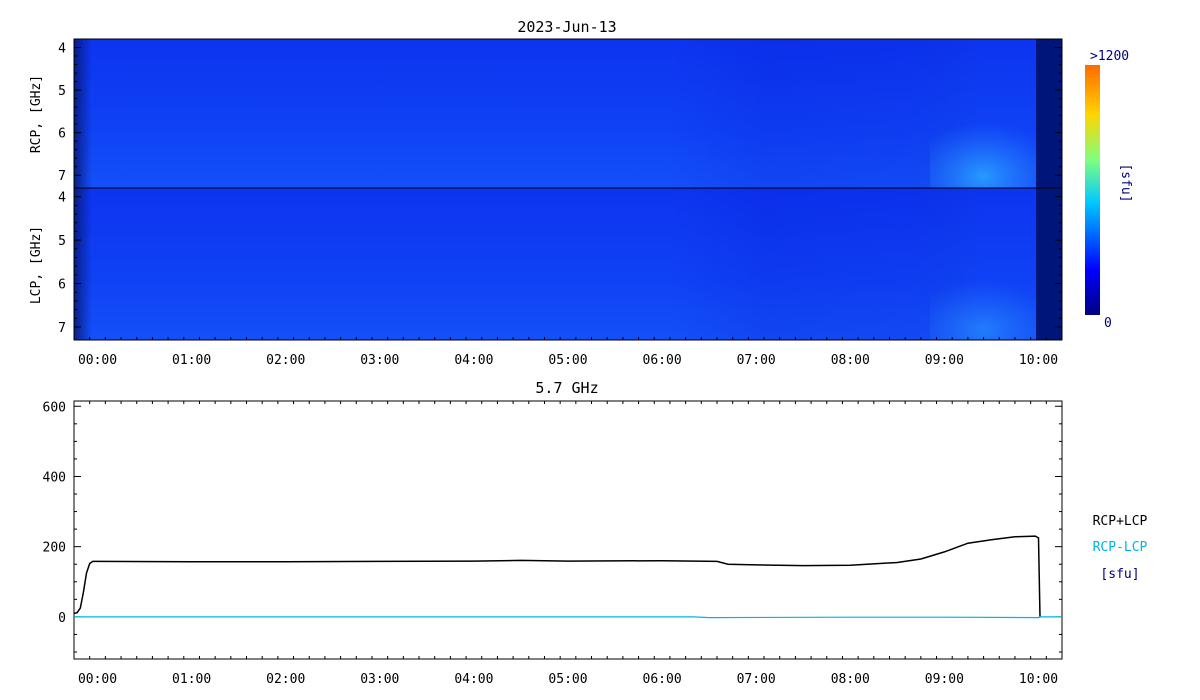 The height and width of the screenshot is (700, 1200). I want to click on line-chart-time-tick-label: 09:00, so click(944, 679).